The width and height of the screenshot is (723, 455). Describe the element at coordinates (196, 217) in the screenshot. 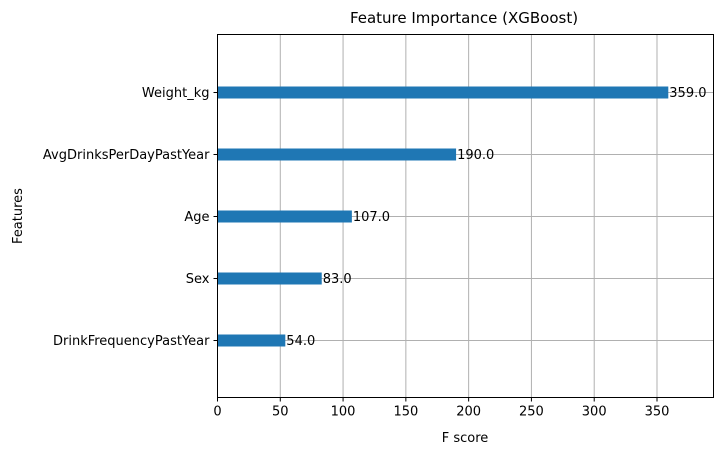

I see `y-tick-label: Age` at that location.